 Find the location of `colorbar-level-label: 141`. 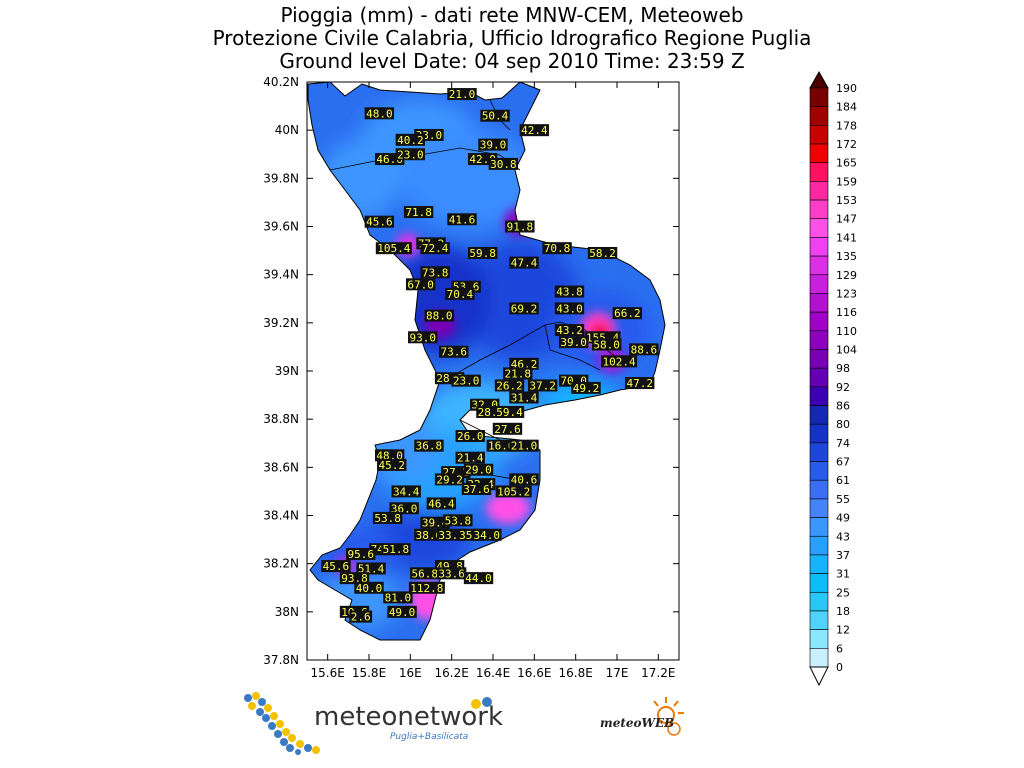

colorbar-level-label: 141 is located at coordinates (846, 237).